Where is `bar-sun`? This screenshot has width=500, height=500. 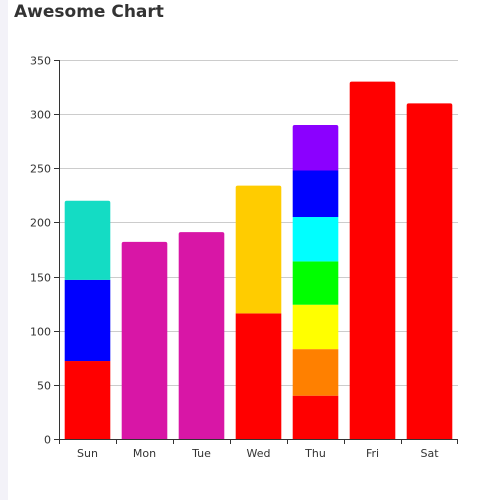
bar-sun is located at coordinates (87, 319).